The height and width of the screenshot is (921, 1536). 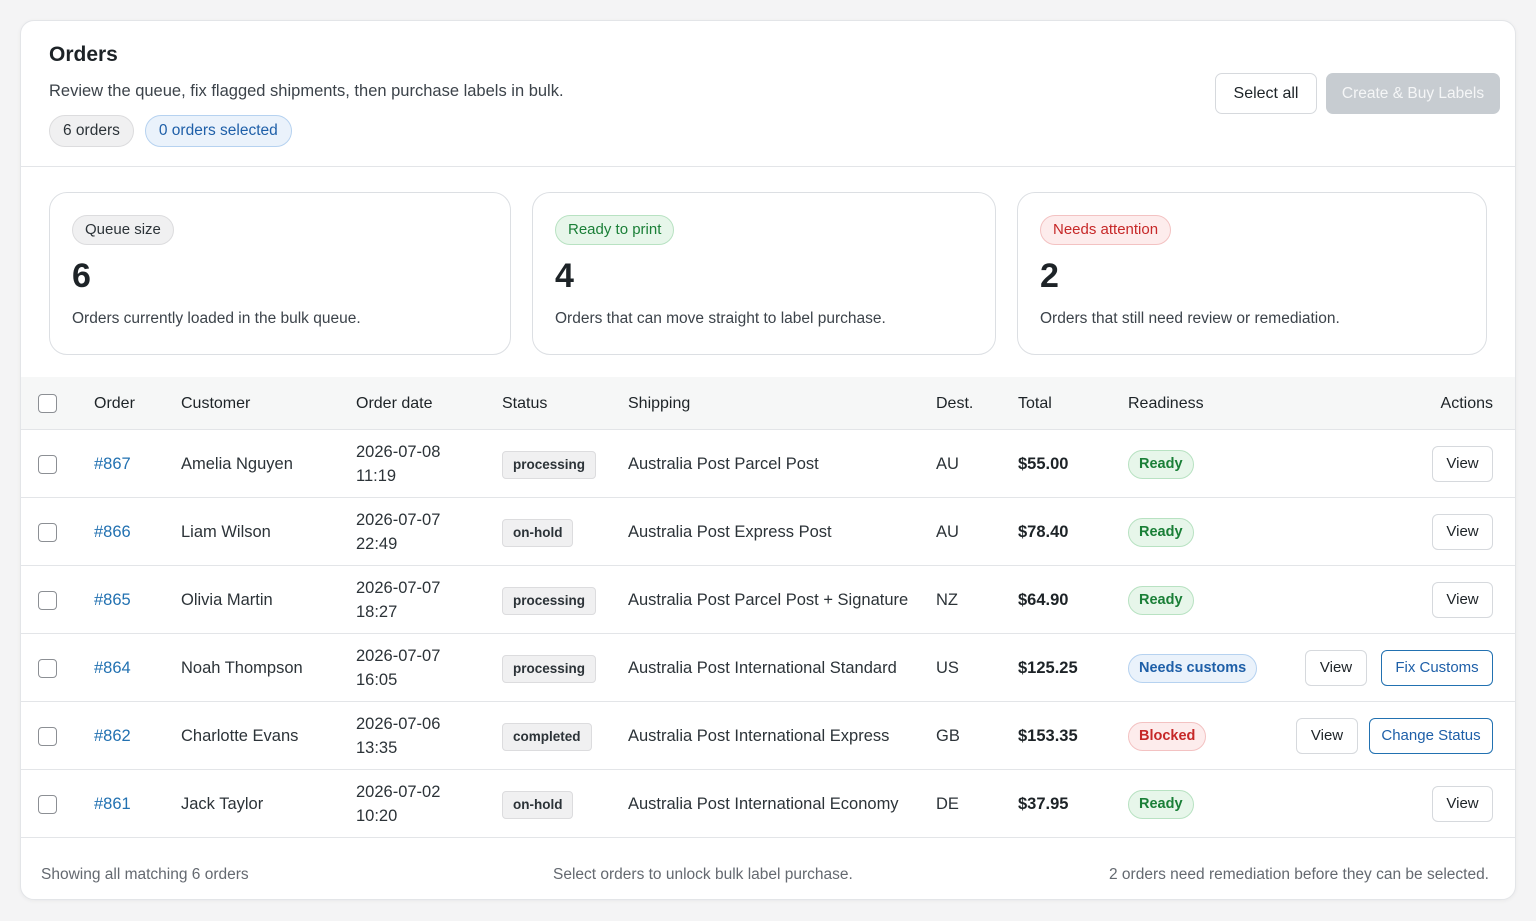 What do you see at coordinates (398, 464) in the screenshot?
I see `order-date: 2026-07-08 11:19` at bounding box center [398, 464].